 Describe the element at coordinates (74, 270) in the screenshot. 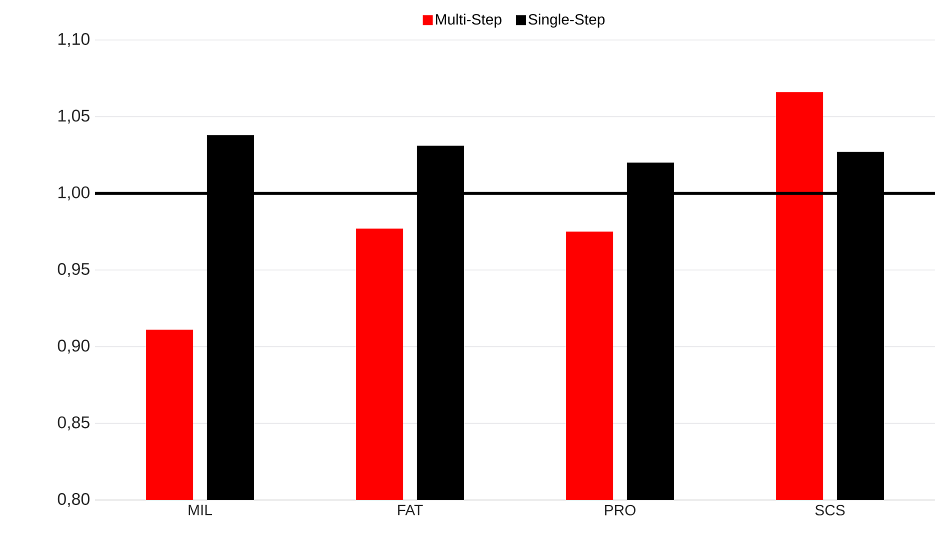

I see `y-tick-label: 0,95` at that location.